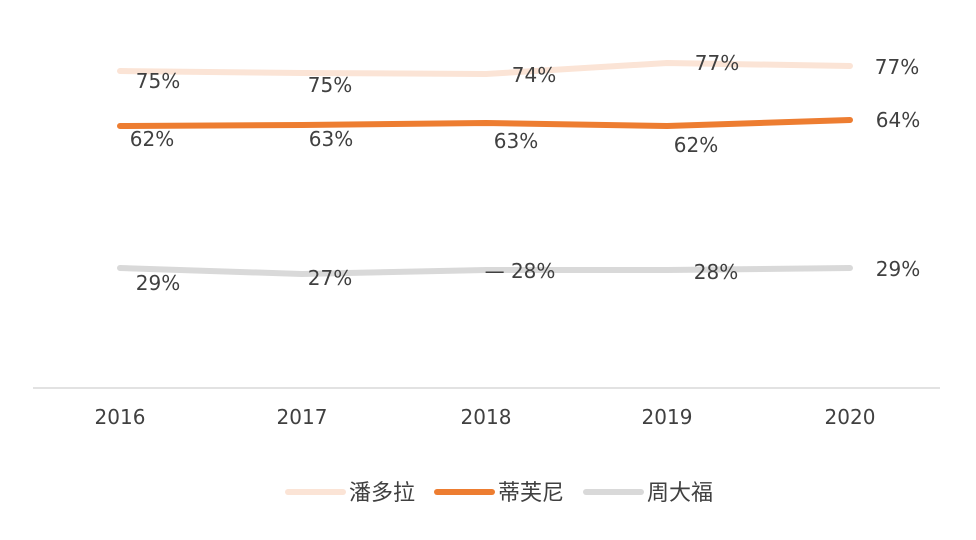 This screenshot has width=976, height=540. I want to click on data-label-series-1-point-4: 77%, so click(717, 63).